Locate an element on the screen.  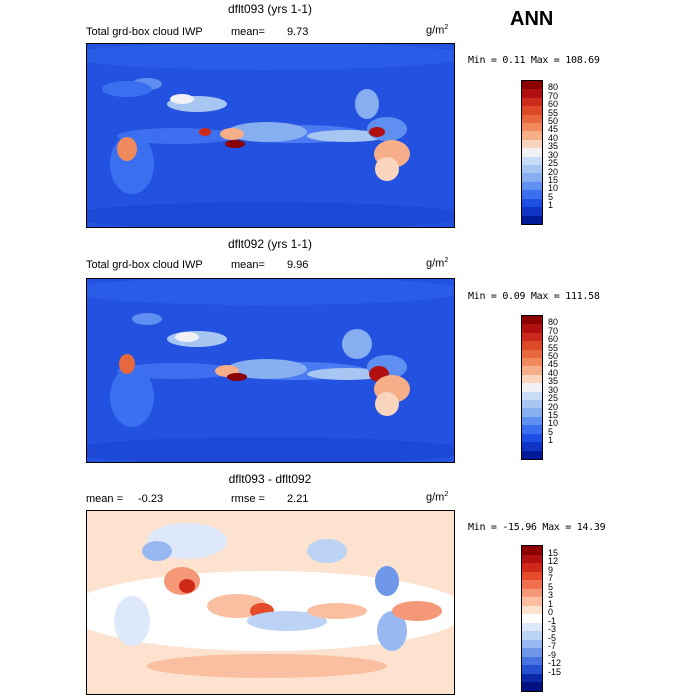
colorbar-tick-label: 3 is located at coordinates (551, 595).